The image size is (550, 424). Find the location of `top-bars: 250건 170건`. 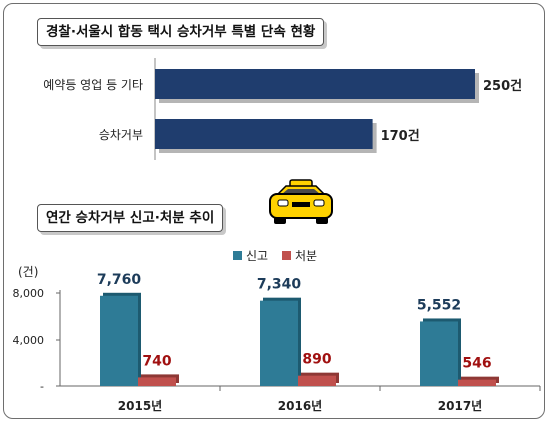

top-bars: 250건 170건 is located at coordinates (338, 111).